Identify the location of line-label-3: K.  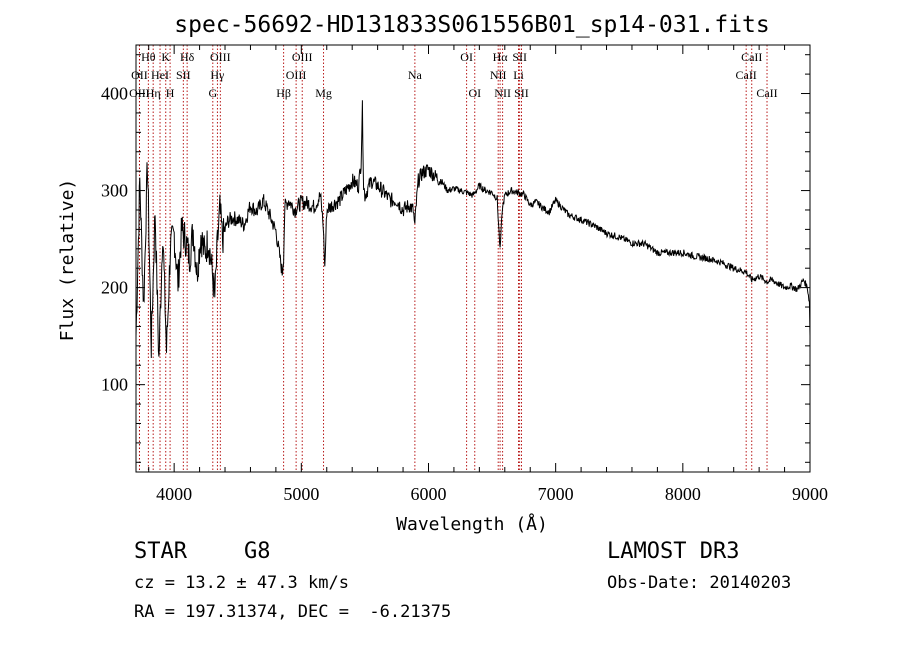
(165, 57).